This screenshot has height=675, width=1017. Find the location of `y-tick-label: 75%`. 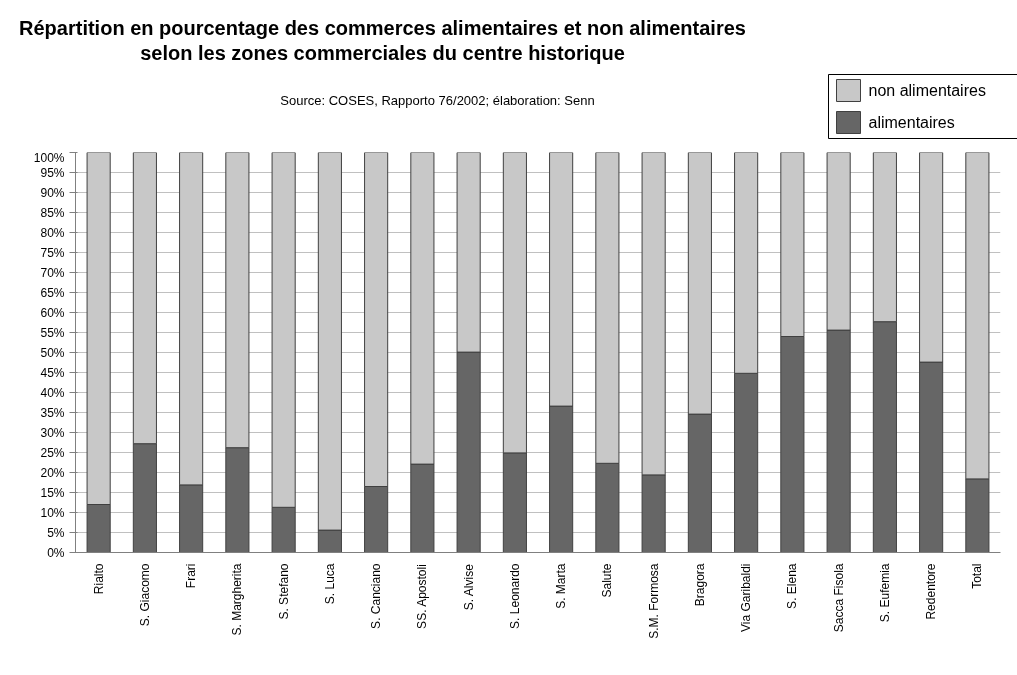

y-tick-label: 75% is located at coordinates (52, 252).